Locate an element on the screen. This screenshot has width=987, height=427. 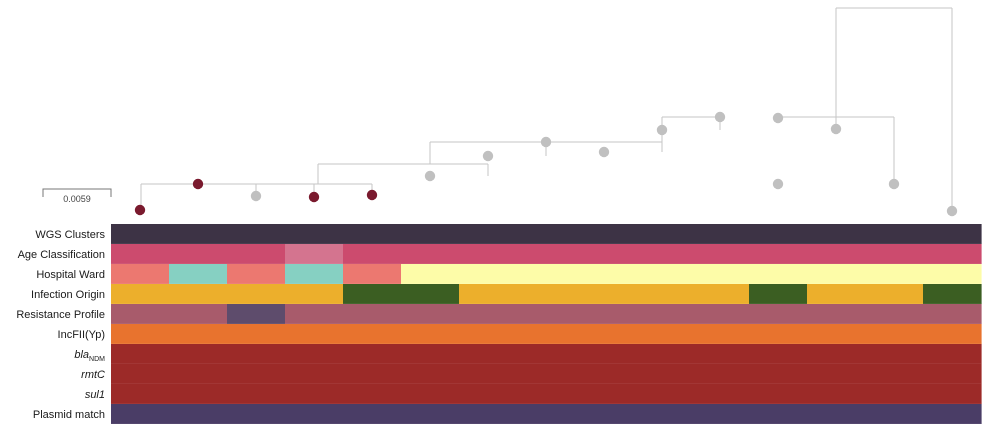
row-label-subscript: NDM is located at coordinates (97, 359).